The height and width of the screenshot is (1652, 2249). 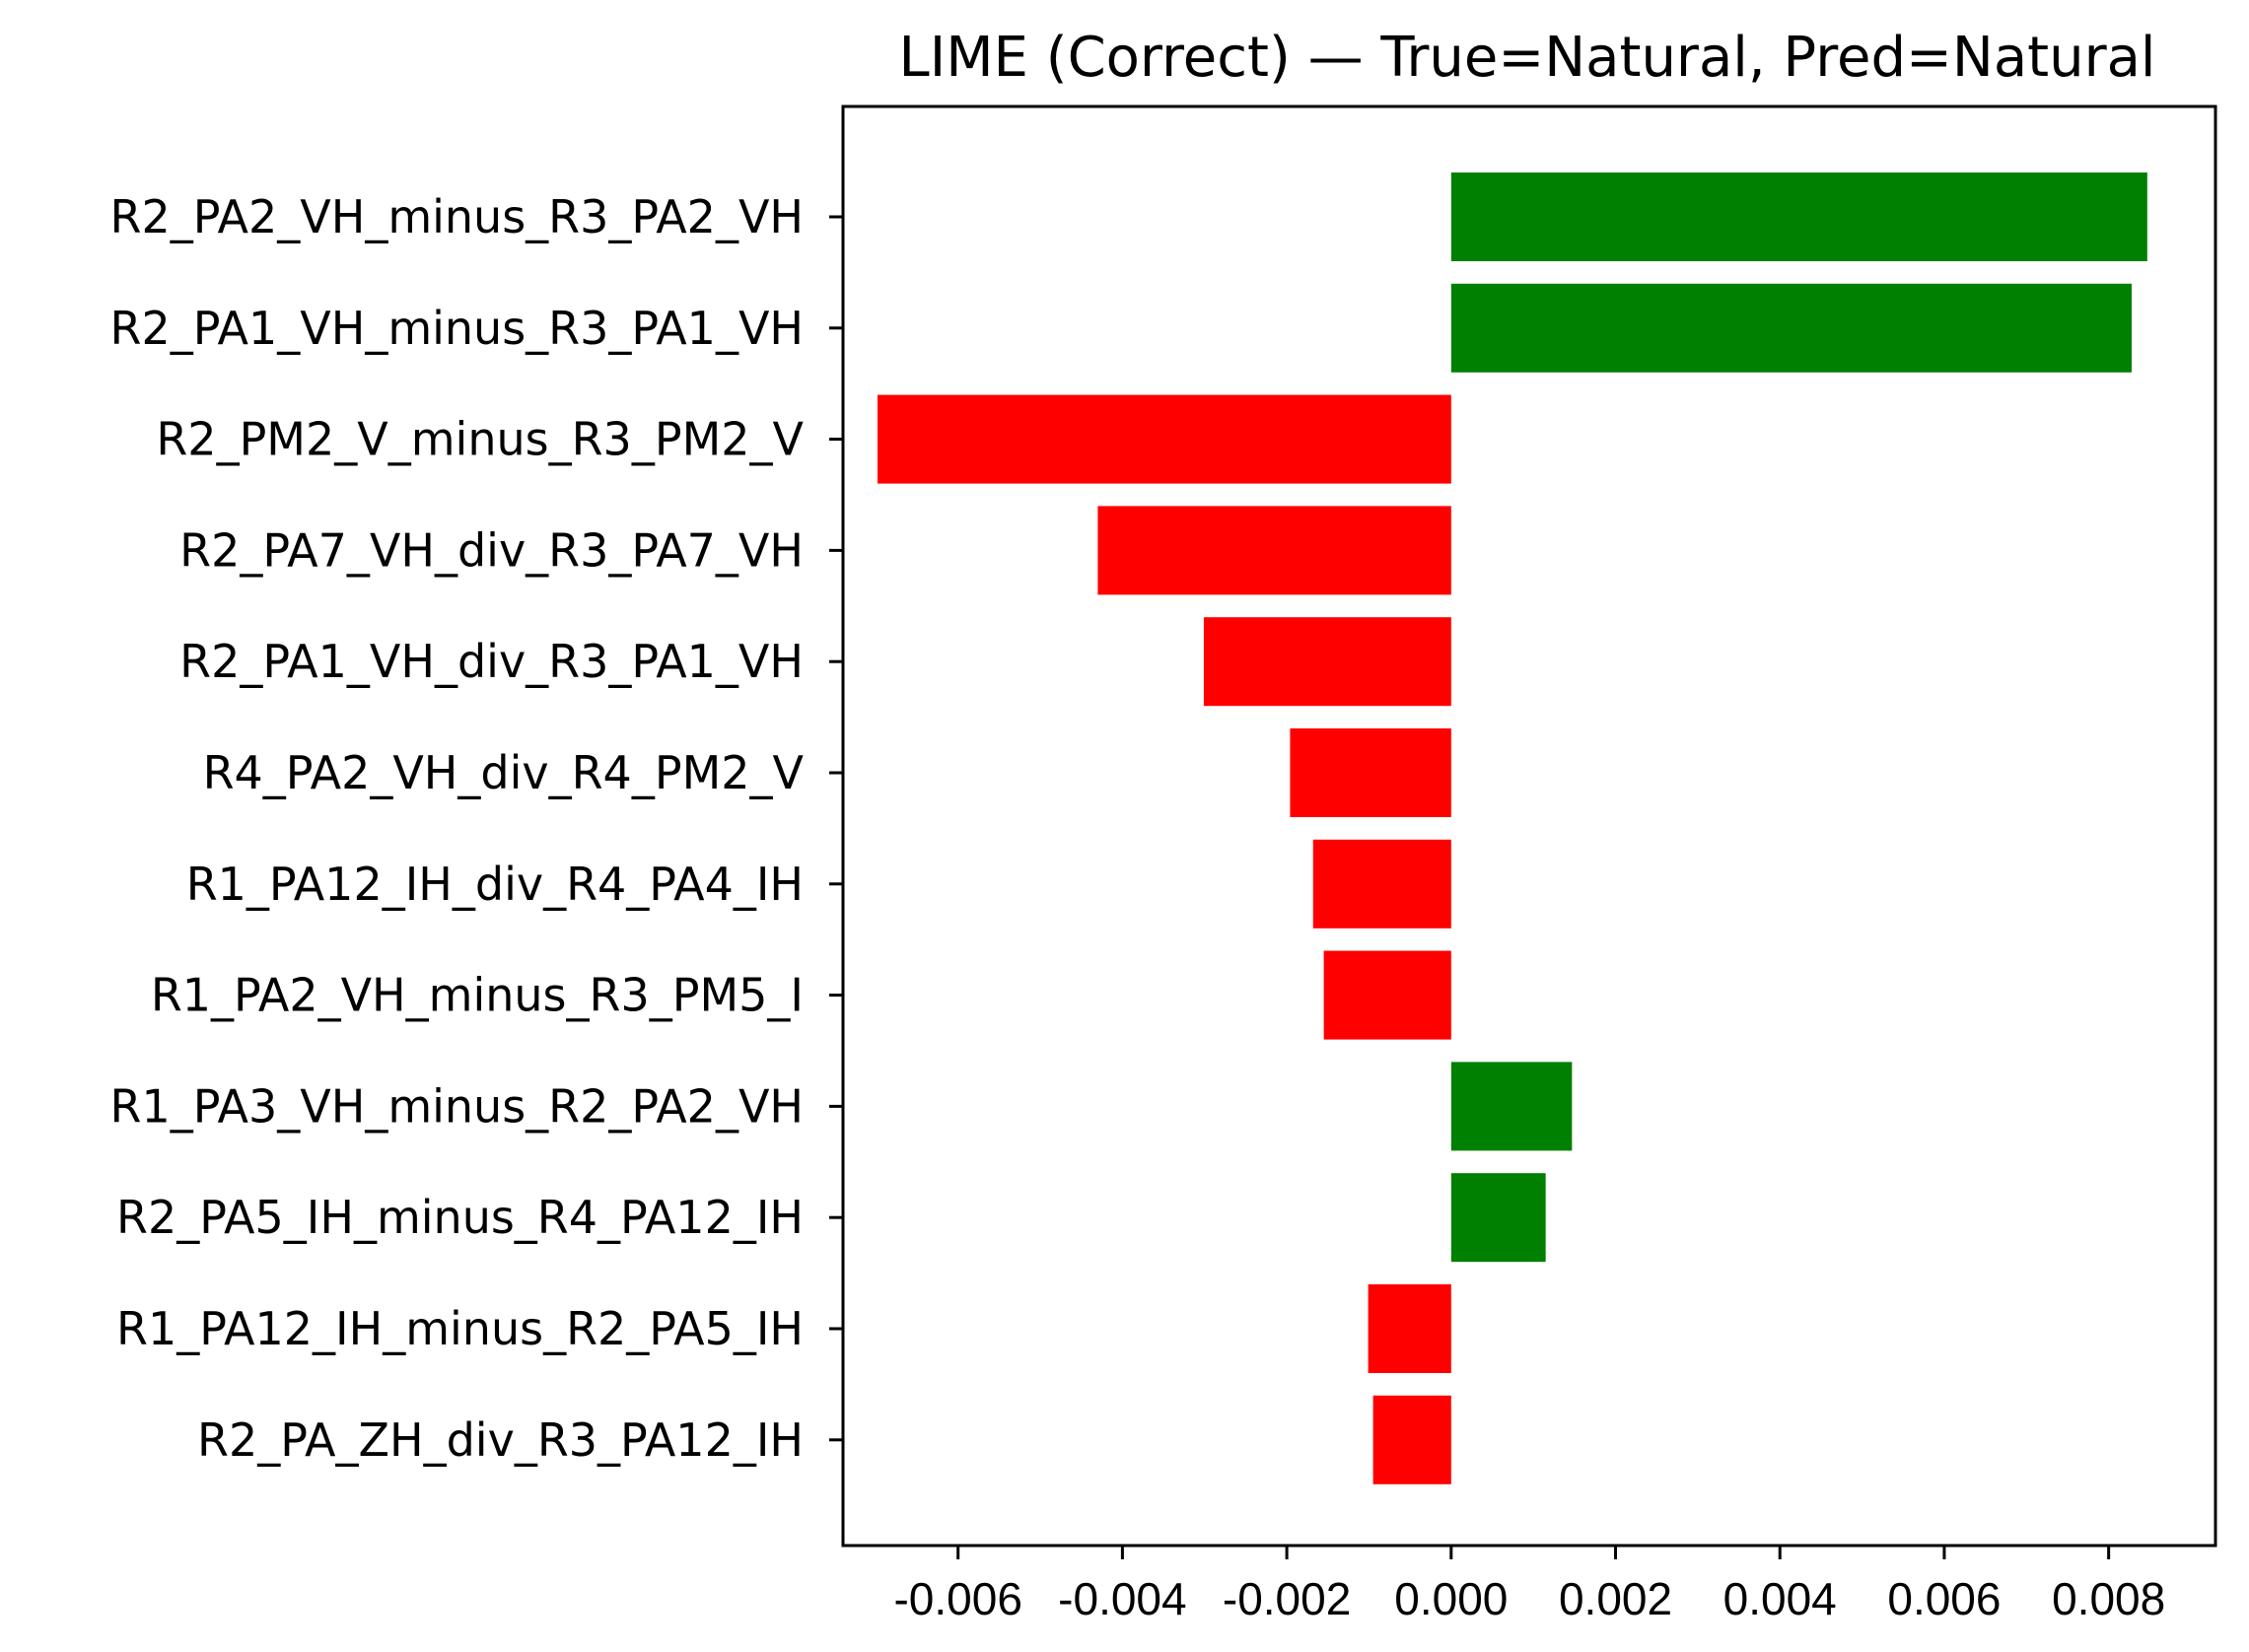 I want to click on y-tick-label: R1_PA12_IH_div_R4_PA4_IH, so click(x=495, y=884).